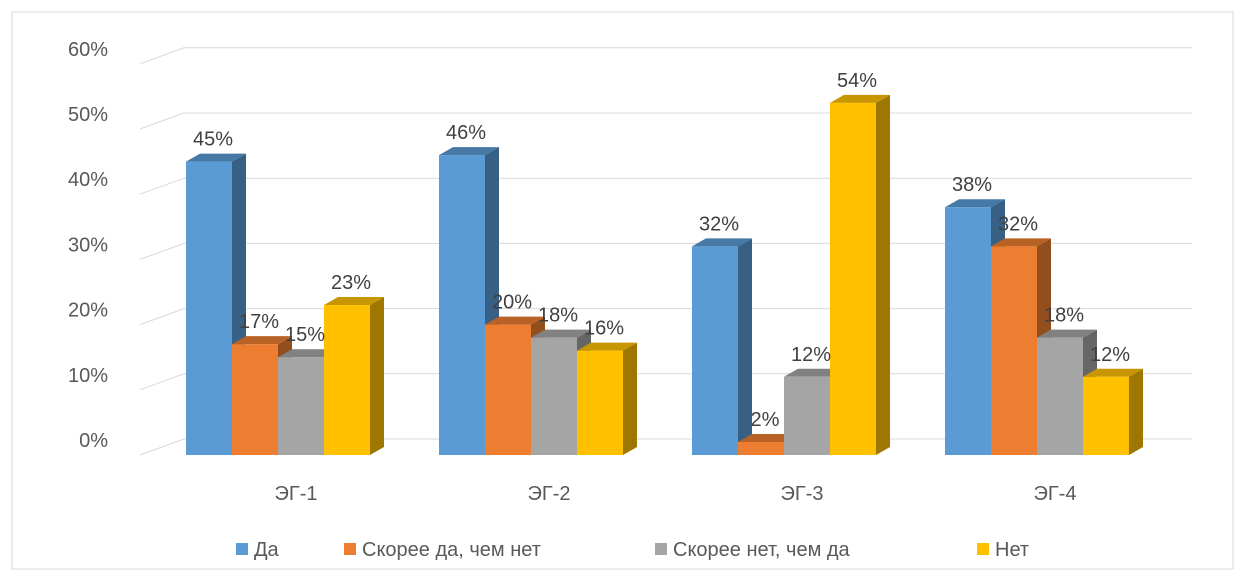 The height and width of the screenshot is (586, 1245). I want to click on legend-item: Скорее да, чем нет, so click(442, 550).